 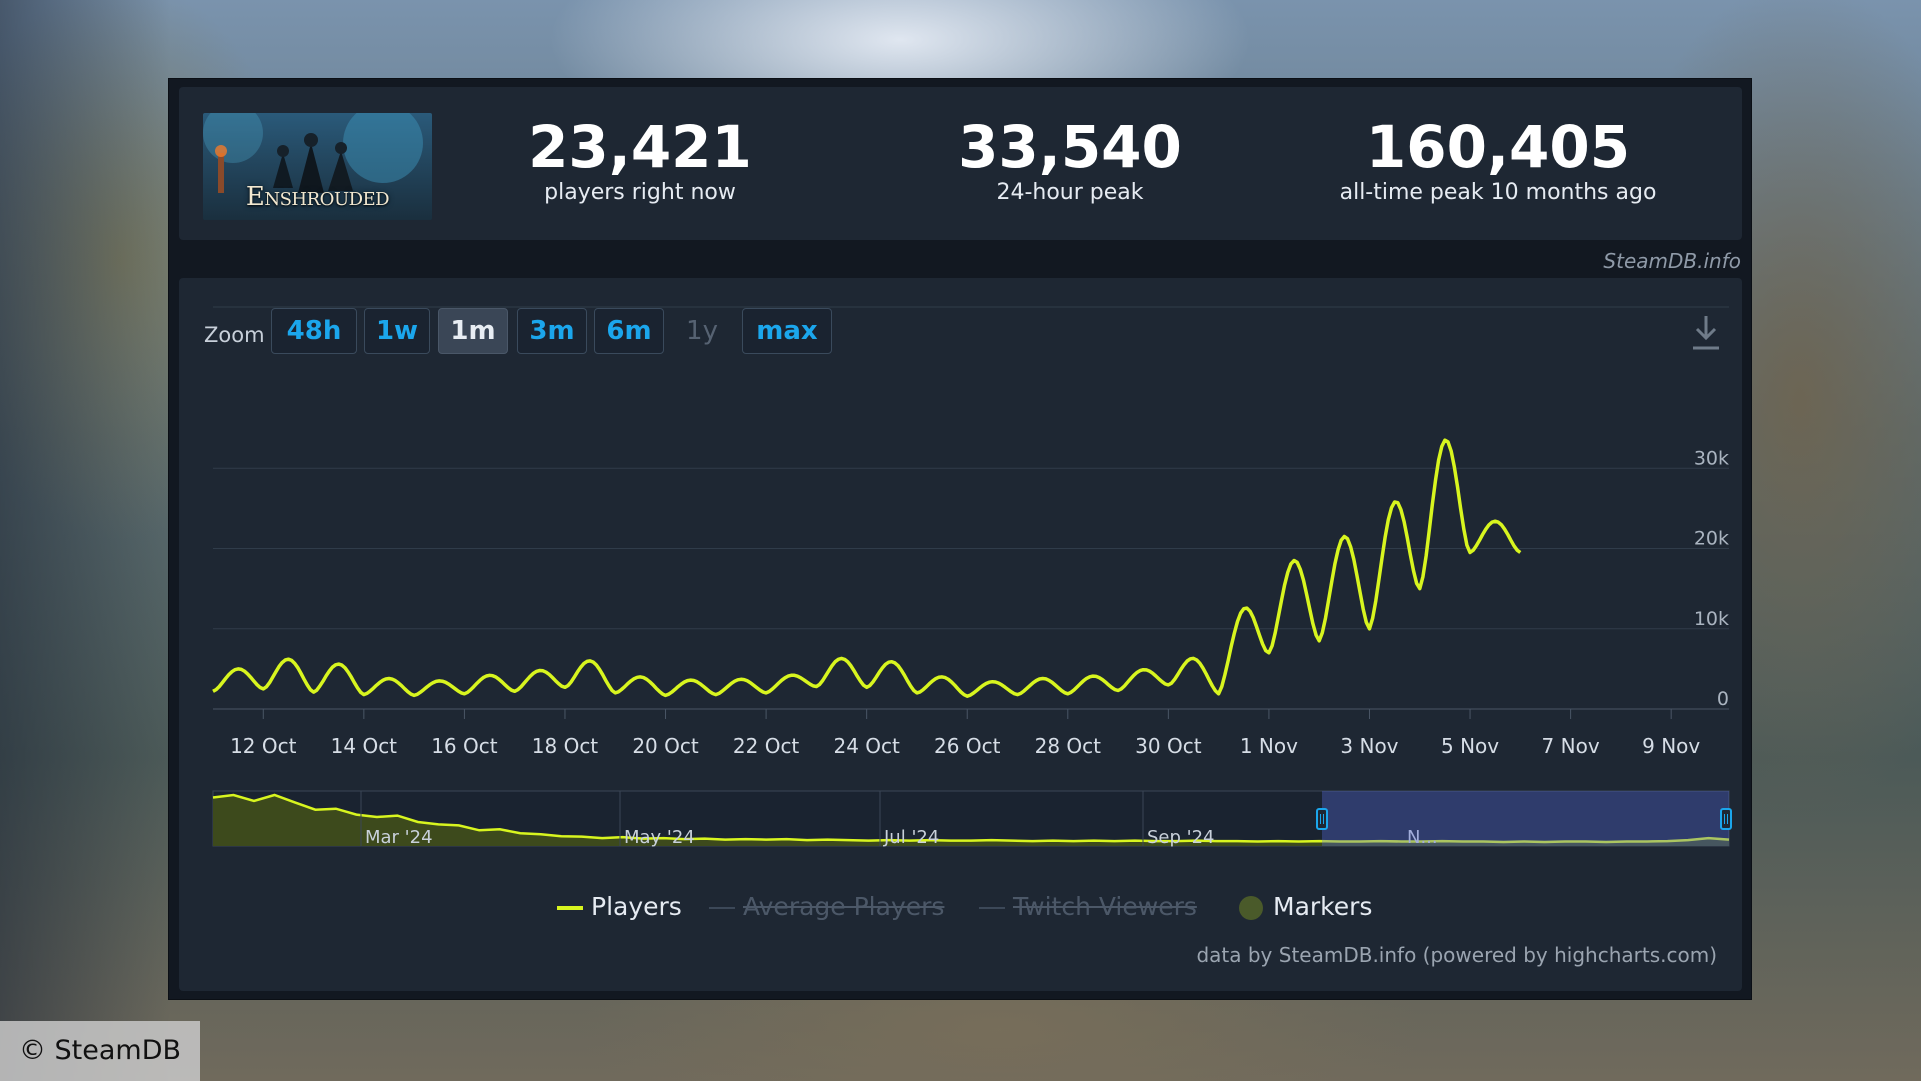 What do you see at coordinates (1070, 147) in the screenshot?
I see `peak-24h-value: 33,540` at bounding box center [1070, 147].